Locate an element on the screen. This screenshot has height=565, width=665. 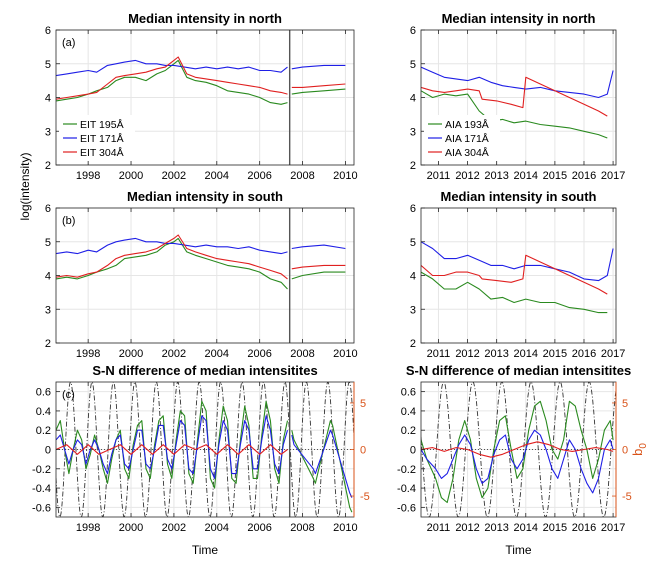
panel-title: Median intensity in north is located at coordinates (519, 18).